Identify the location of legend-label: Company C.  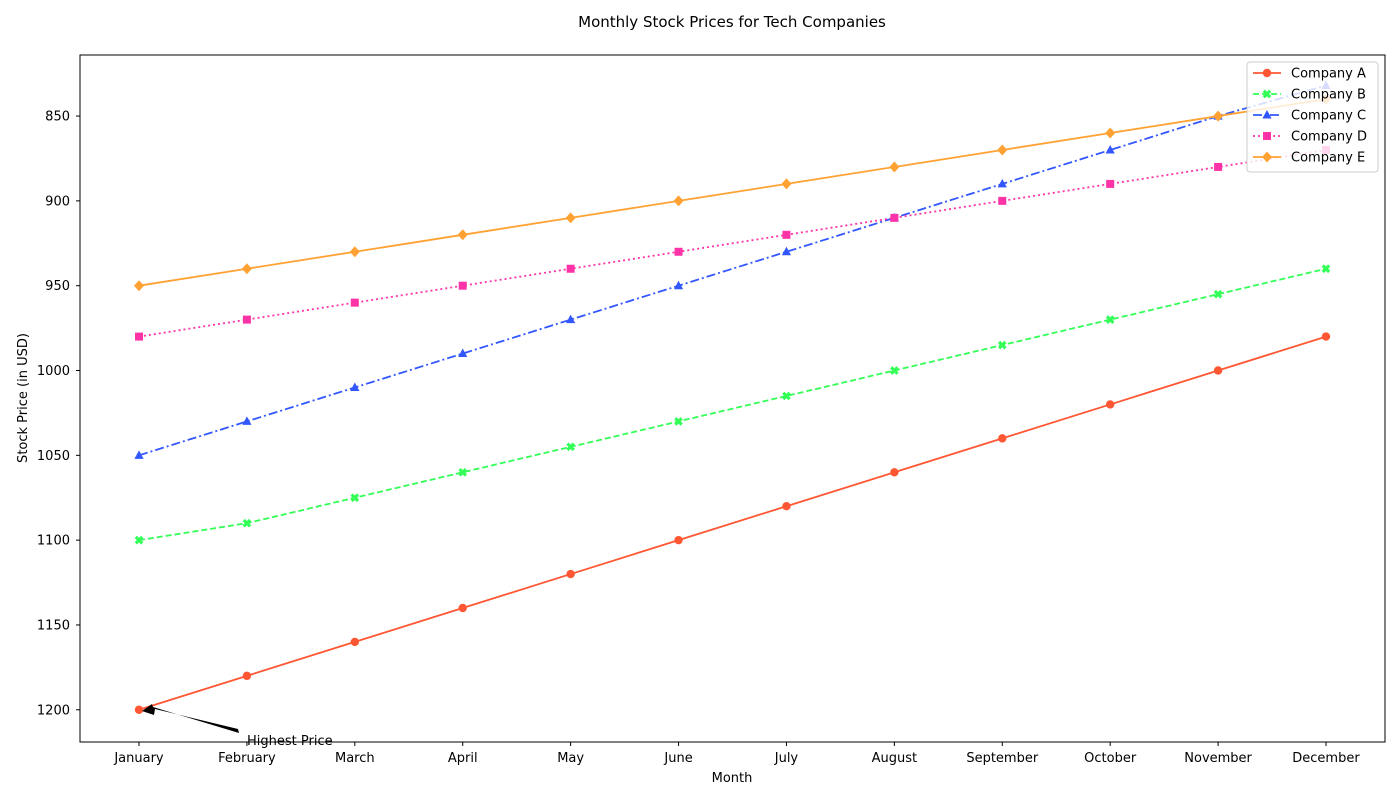
(1328, 116).